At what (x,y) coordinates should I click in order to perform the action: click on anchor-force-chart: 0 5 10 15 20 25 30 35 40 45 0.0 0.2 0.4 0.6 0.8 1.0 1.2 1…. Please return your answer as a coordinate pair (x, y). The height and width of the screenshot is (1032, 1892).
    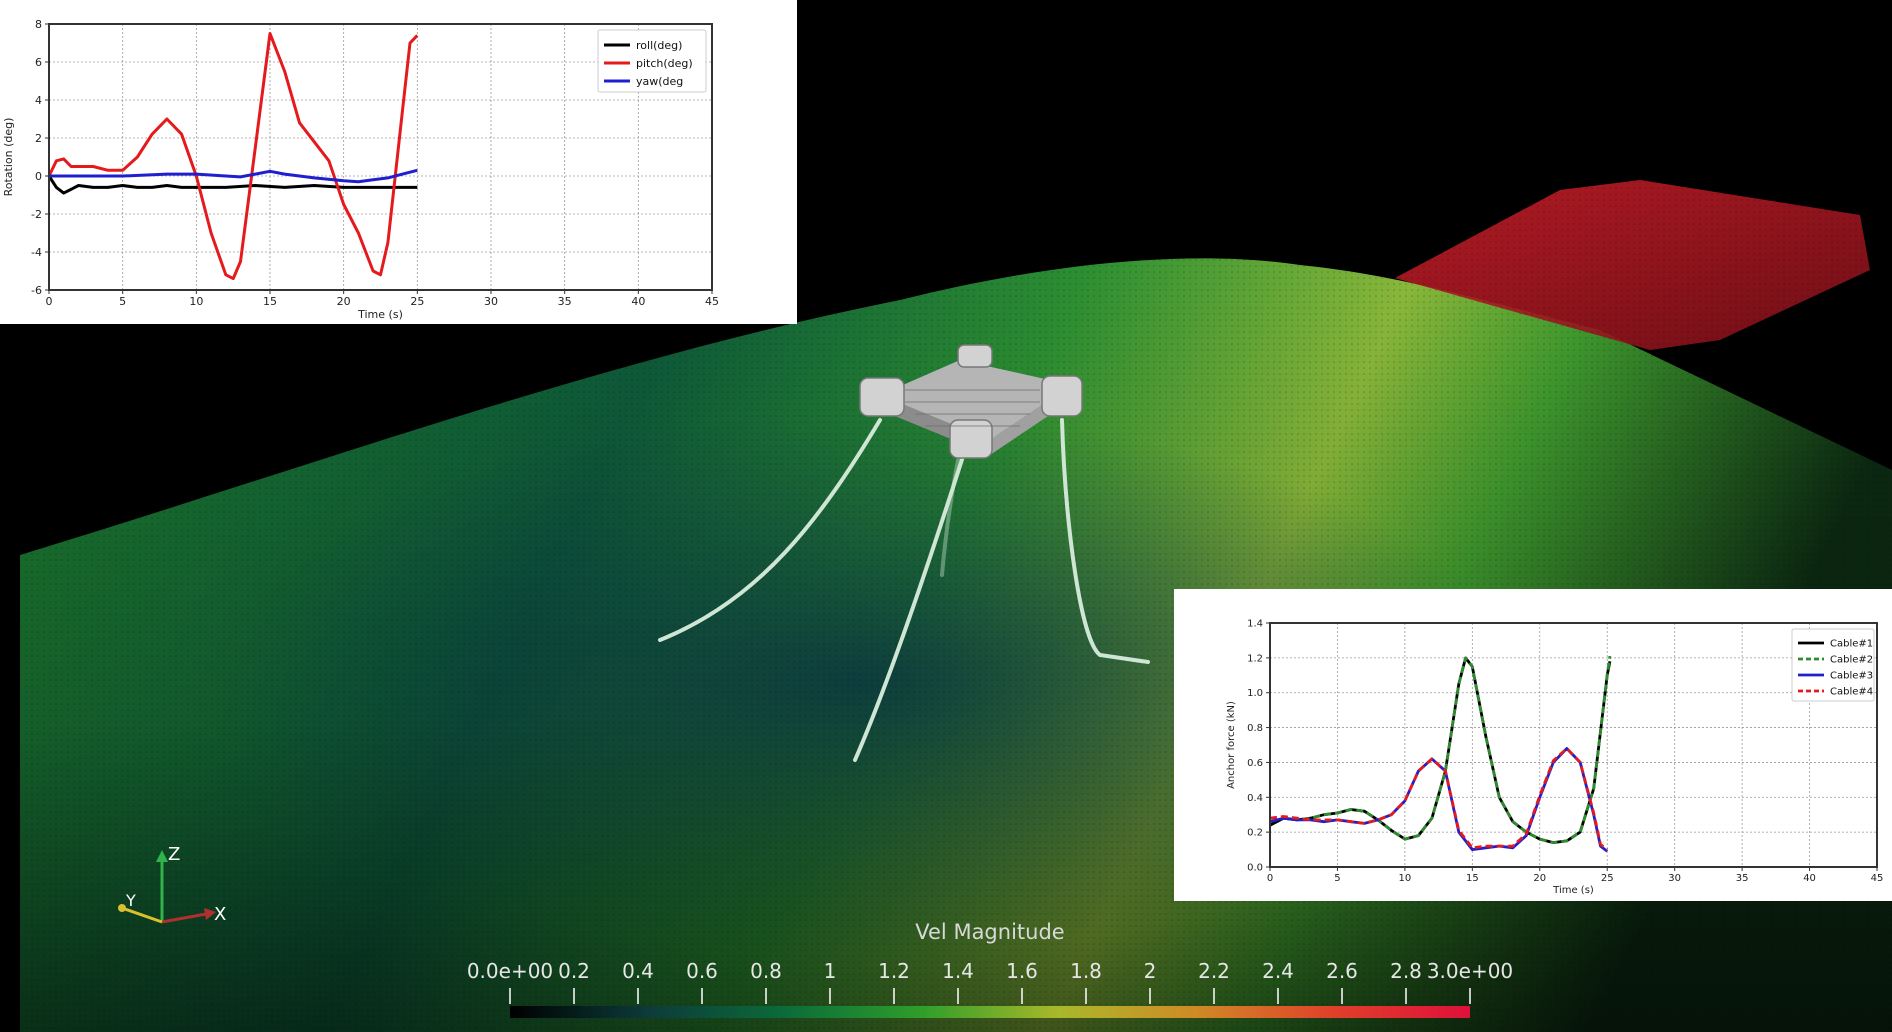
    Looking at the image, I should click on (1533, 745).